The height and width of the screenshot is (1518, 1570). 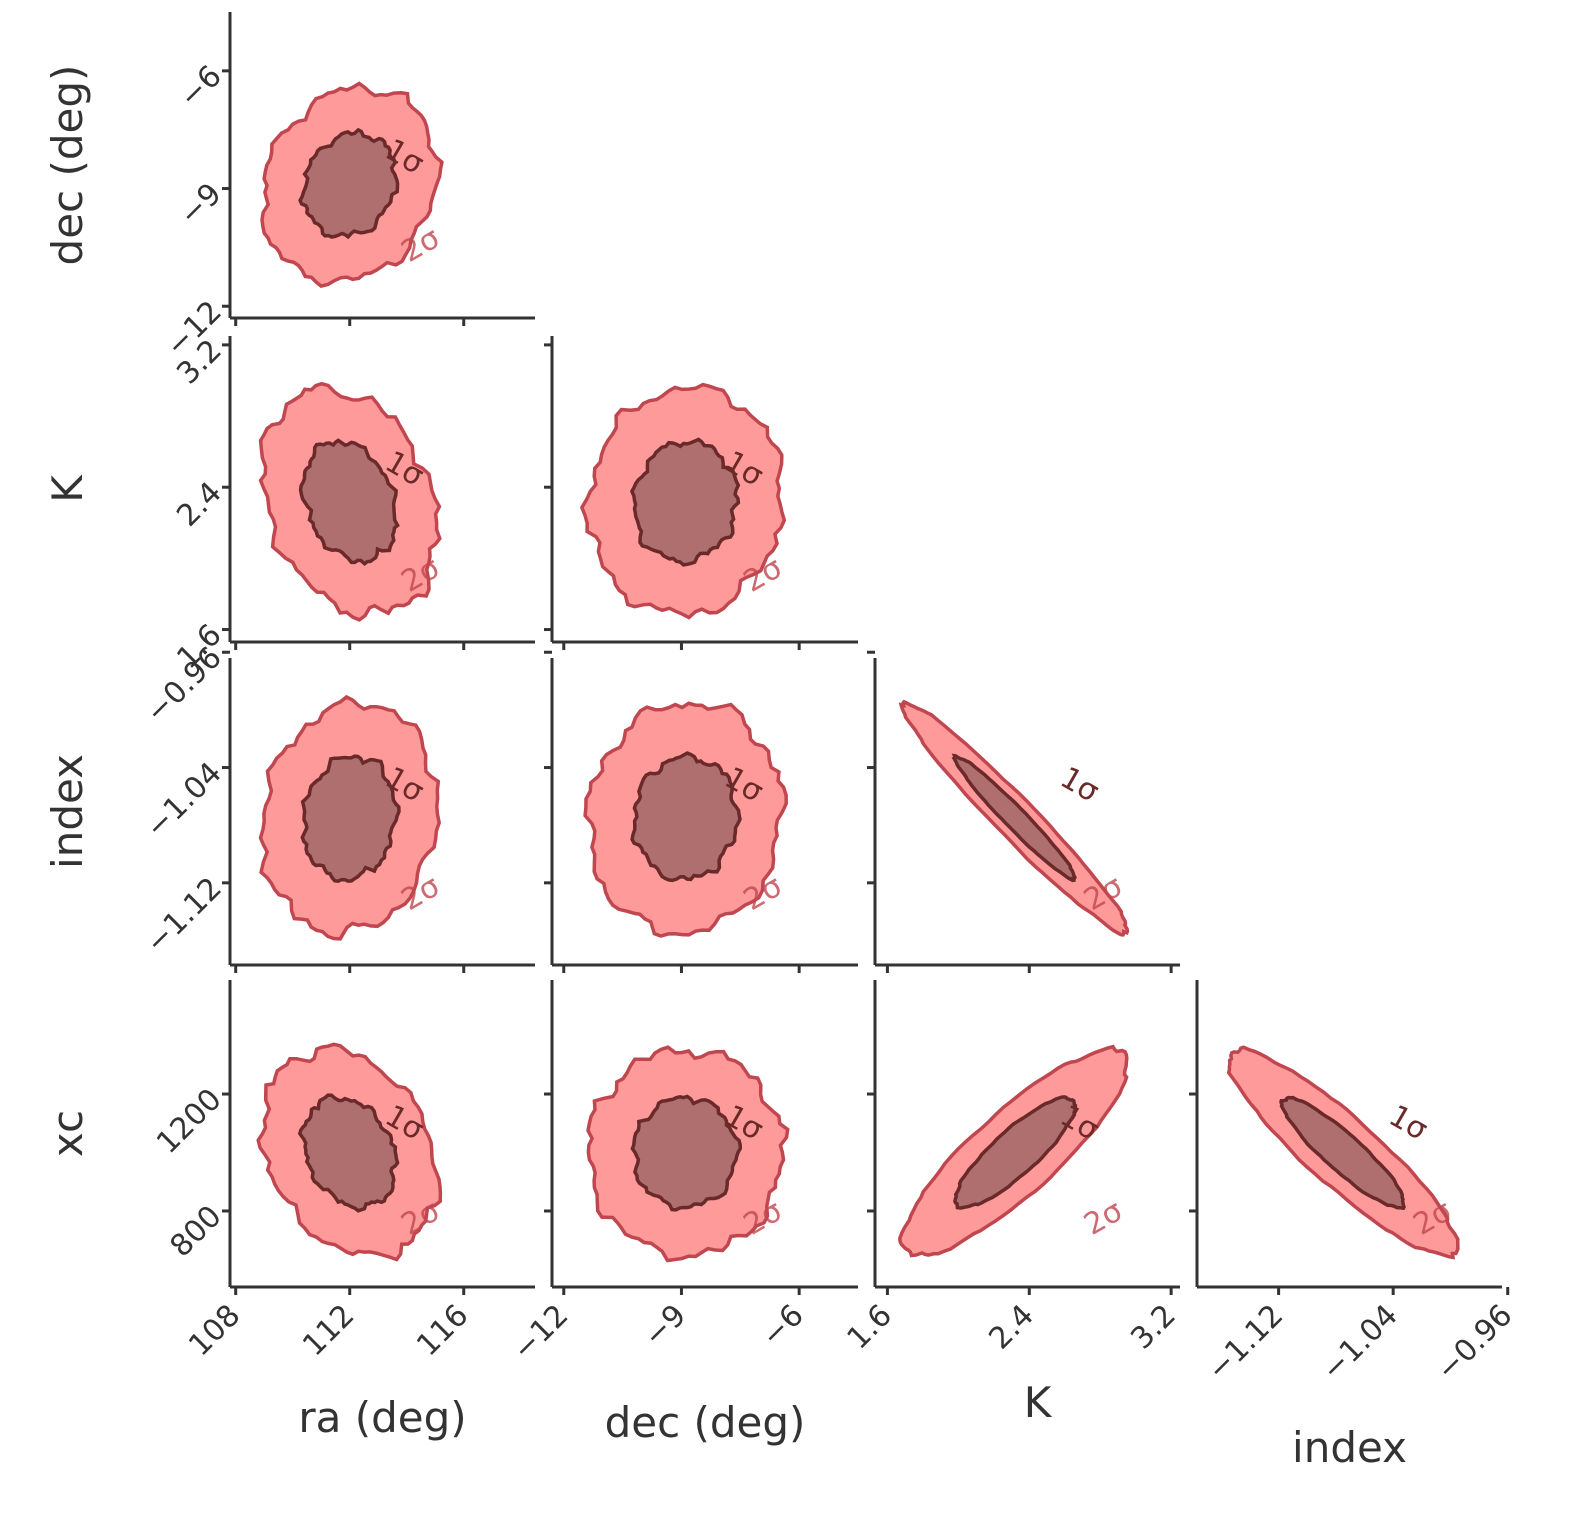 What do you see at coordinates (184, 916) in the screenshot?
I see `y-tick-label-index: −1.12` at bounding box center [184, 916].